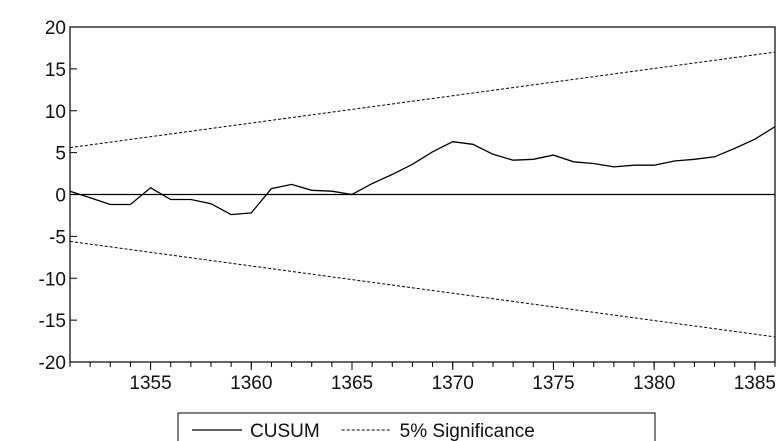 This screenshot has width=780, height=441. What do you see at coordinates (467, 431) in the screenshot?
I see `legend-label: 5% Significance` at bounding box center [467, 431].